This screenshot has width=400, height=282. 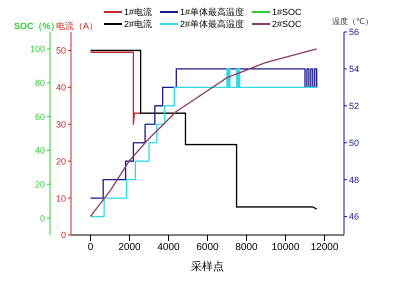 What do you see at coordinates (61, 51) in the screenshot?
I see `y-tick-label: 50` at bounding box center [61, 51].